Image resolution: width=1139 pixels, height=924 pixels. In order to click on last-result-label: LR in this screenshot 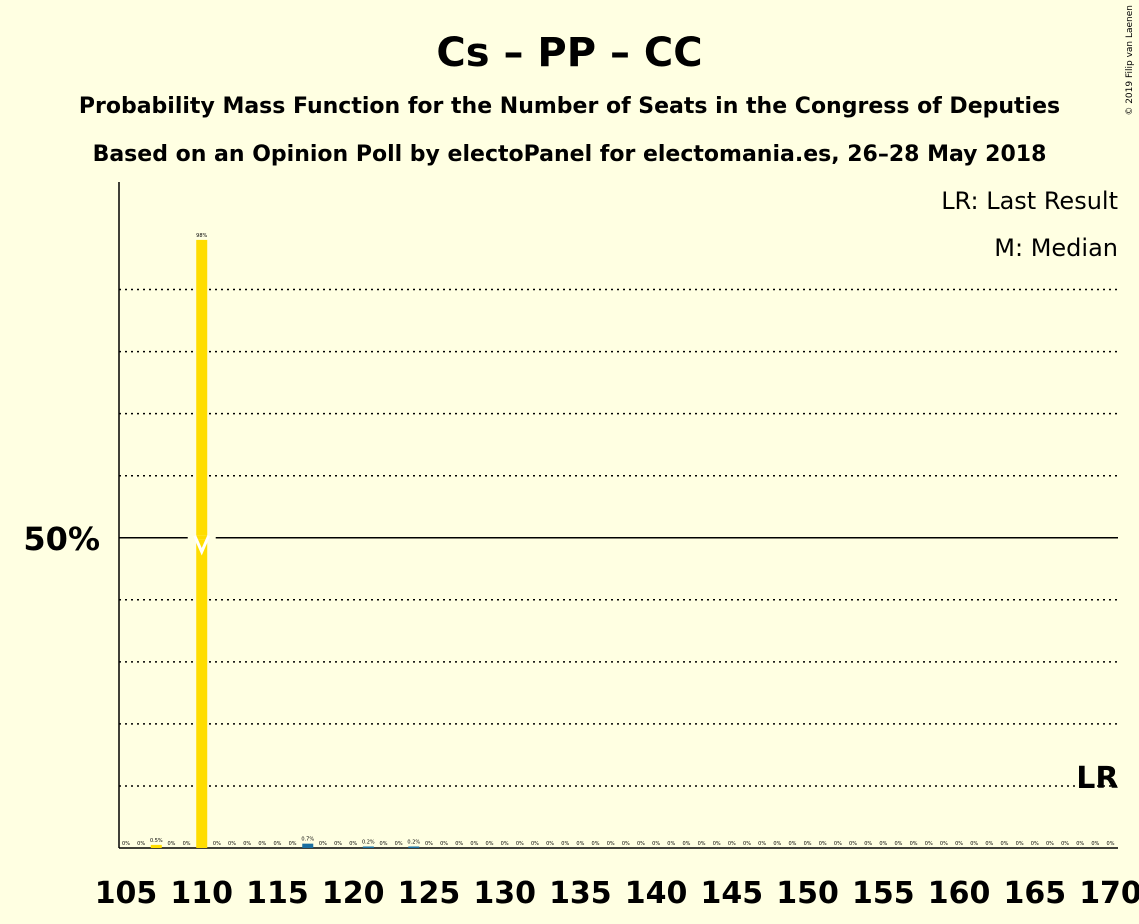, I will do `click(1097, 778)`.